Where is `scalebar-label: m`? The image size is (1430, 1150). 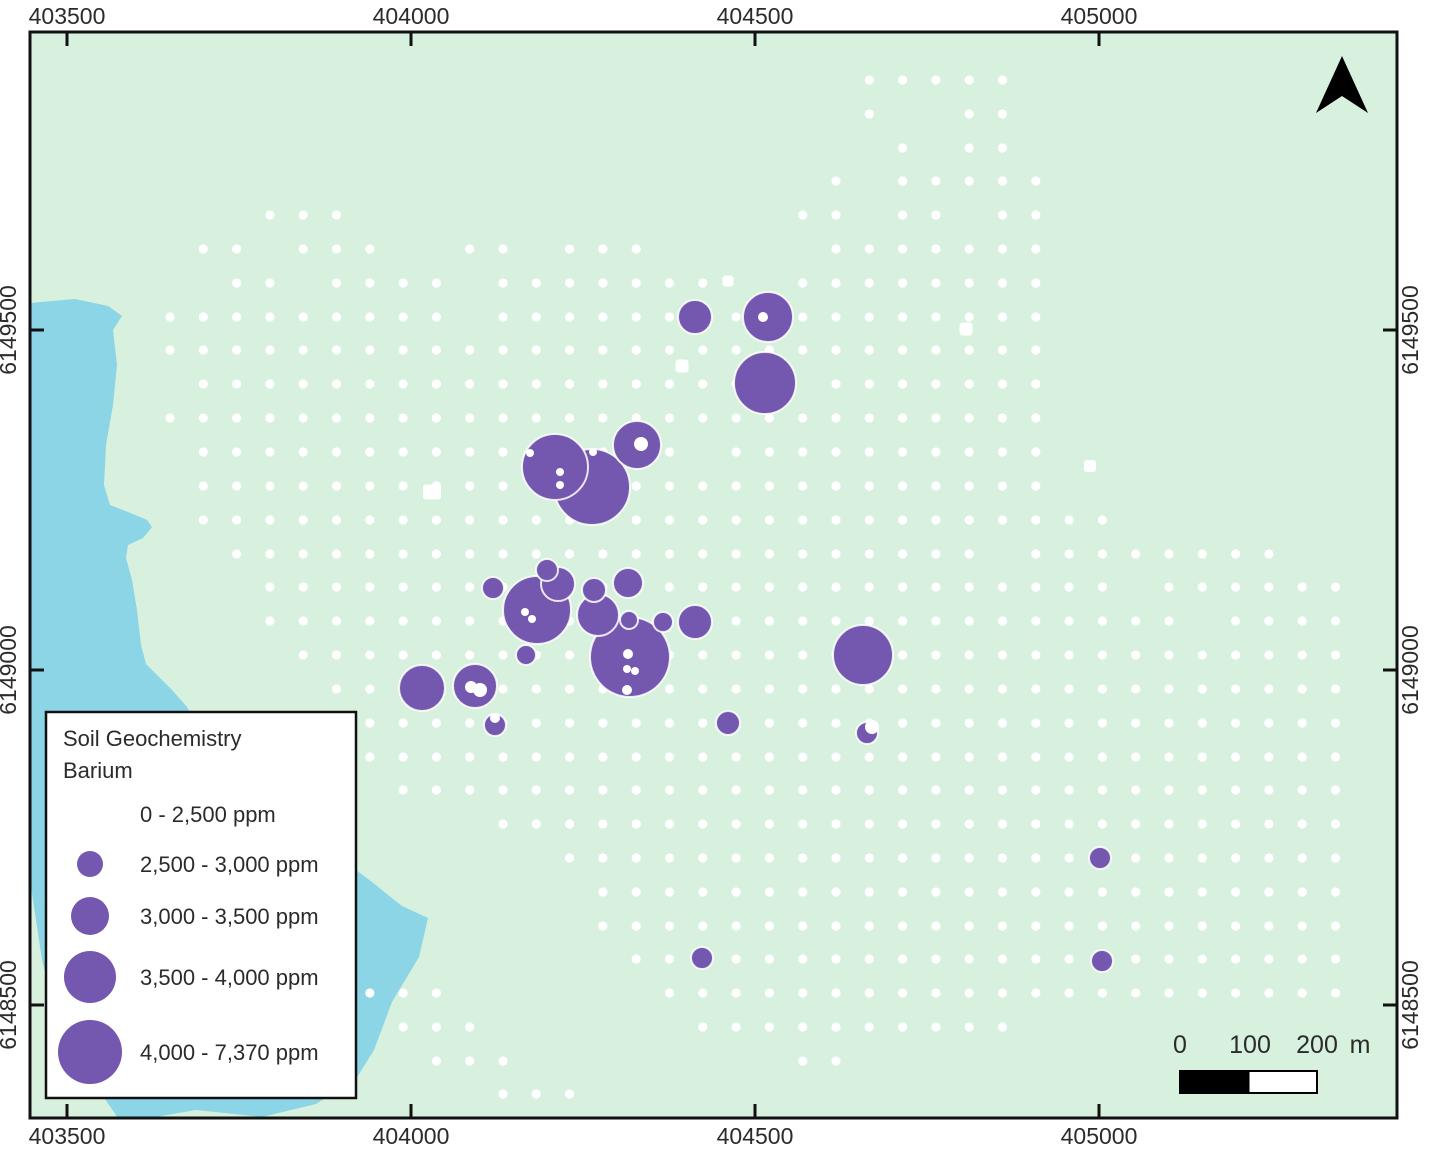
scalebar-label: m is located at coordinates (1360, 1045).